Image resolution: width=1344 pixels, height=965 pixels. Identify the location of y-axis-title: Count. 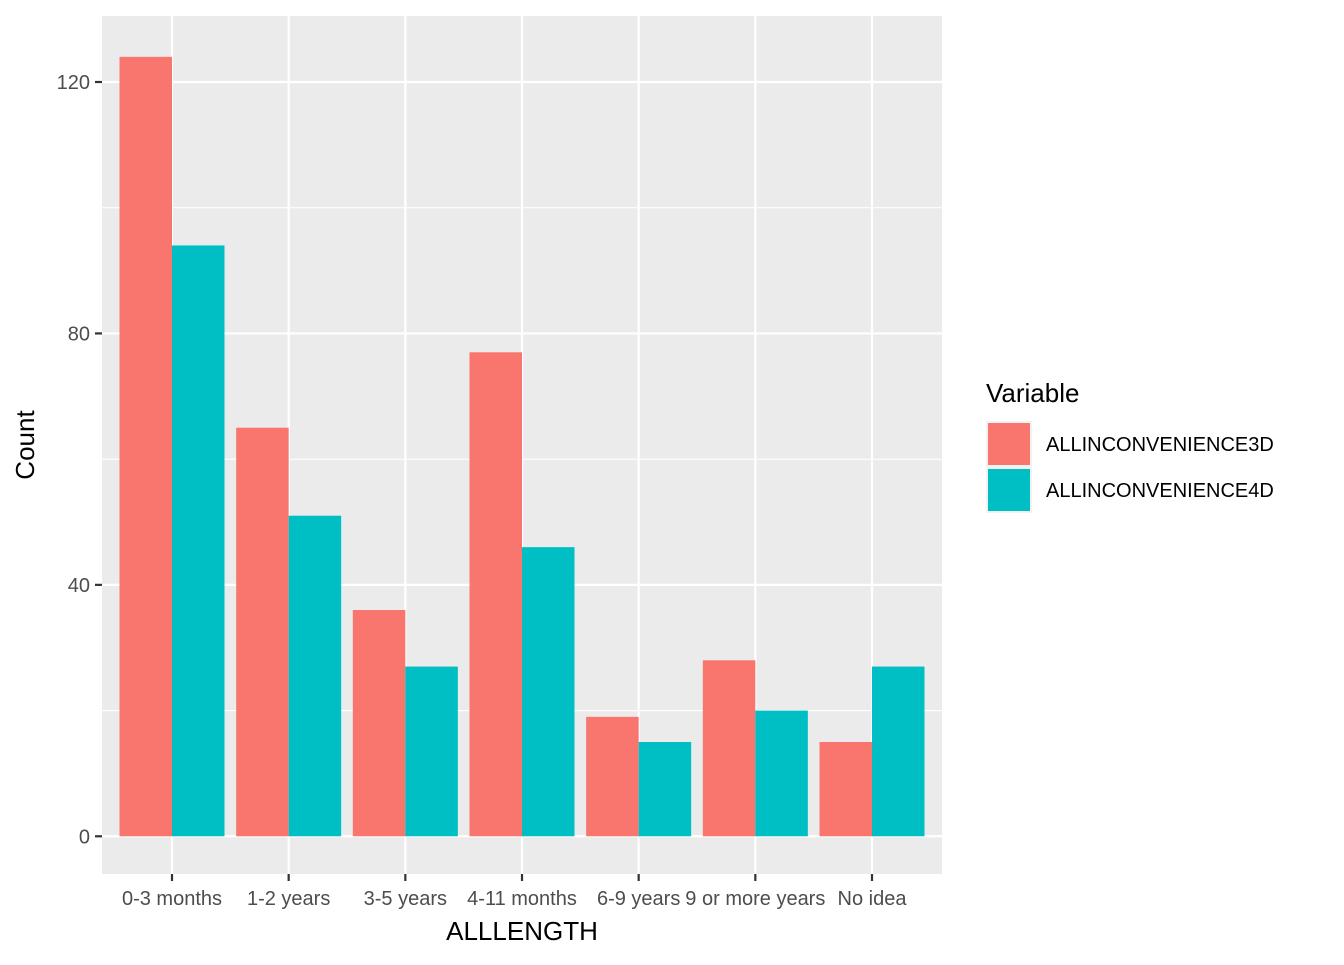
(25, 445).